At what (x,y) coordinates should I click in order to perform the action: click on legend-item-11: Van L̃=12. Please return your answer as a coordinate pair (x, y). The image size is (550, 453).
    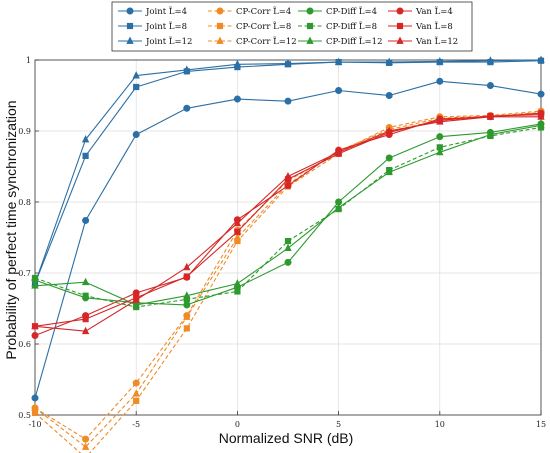
    Looking at the image, I should click on (423, 41).